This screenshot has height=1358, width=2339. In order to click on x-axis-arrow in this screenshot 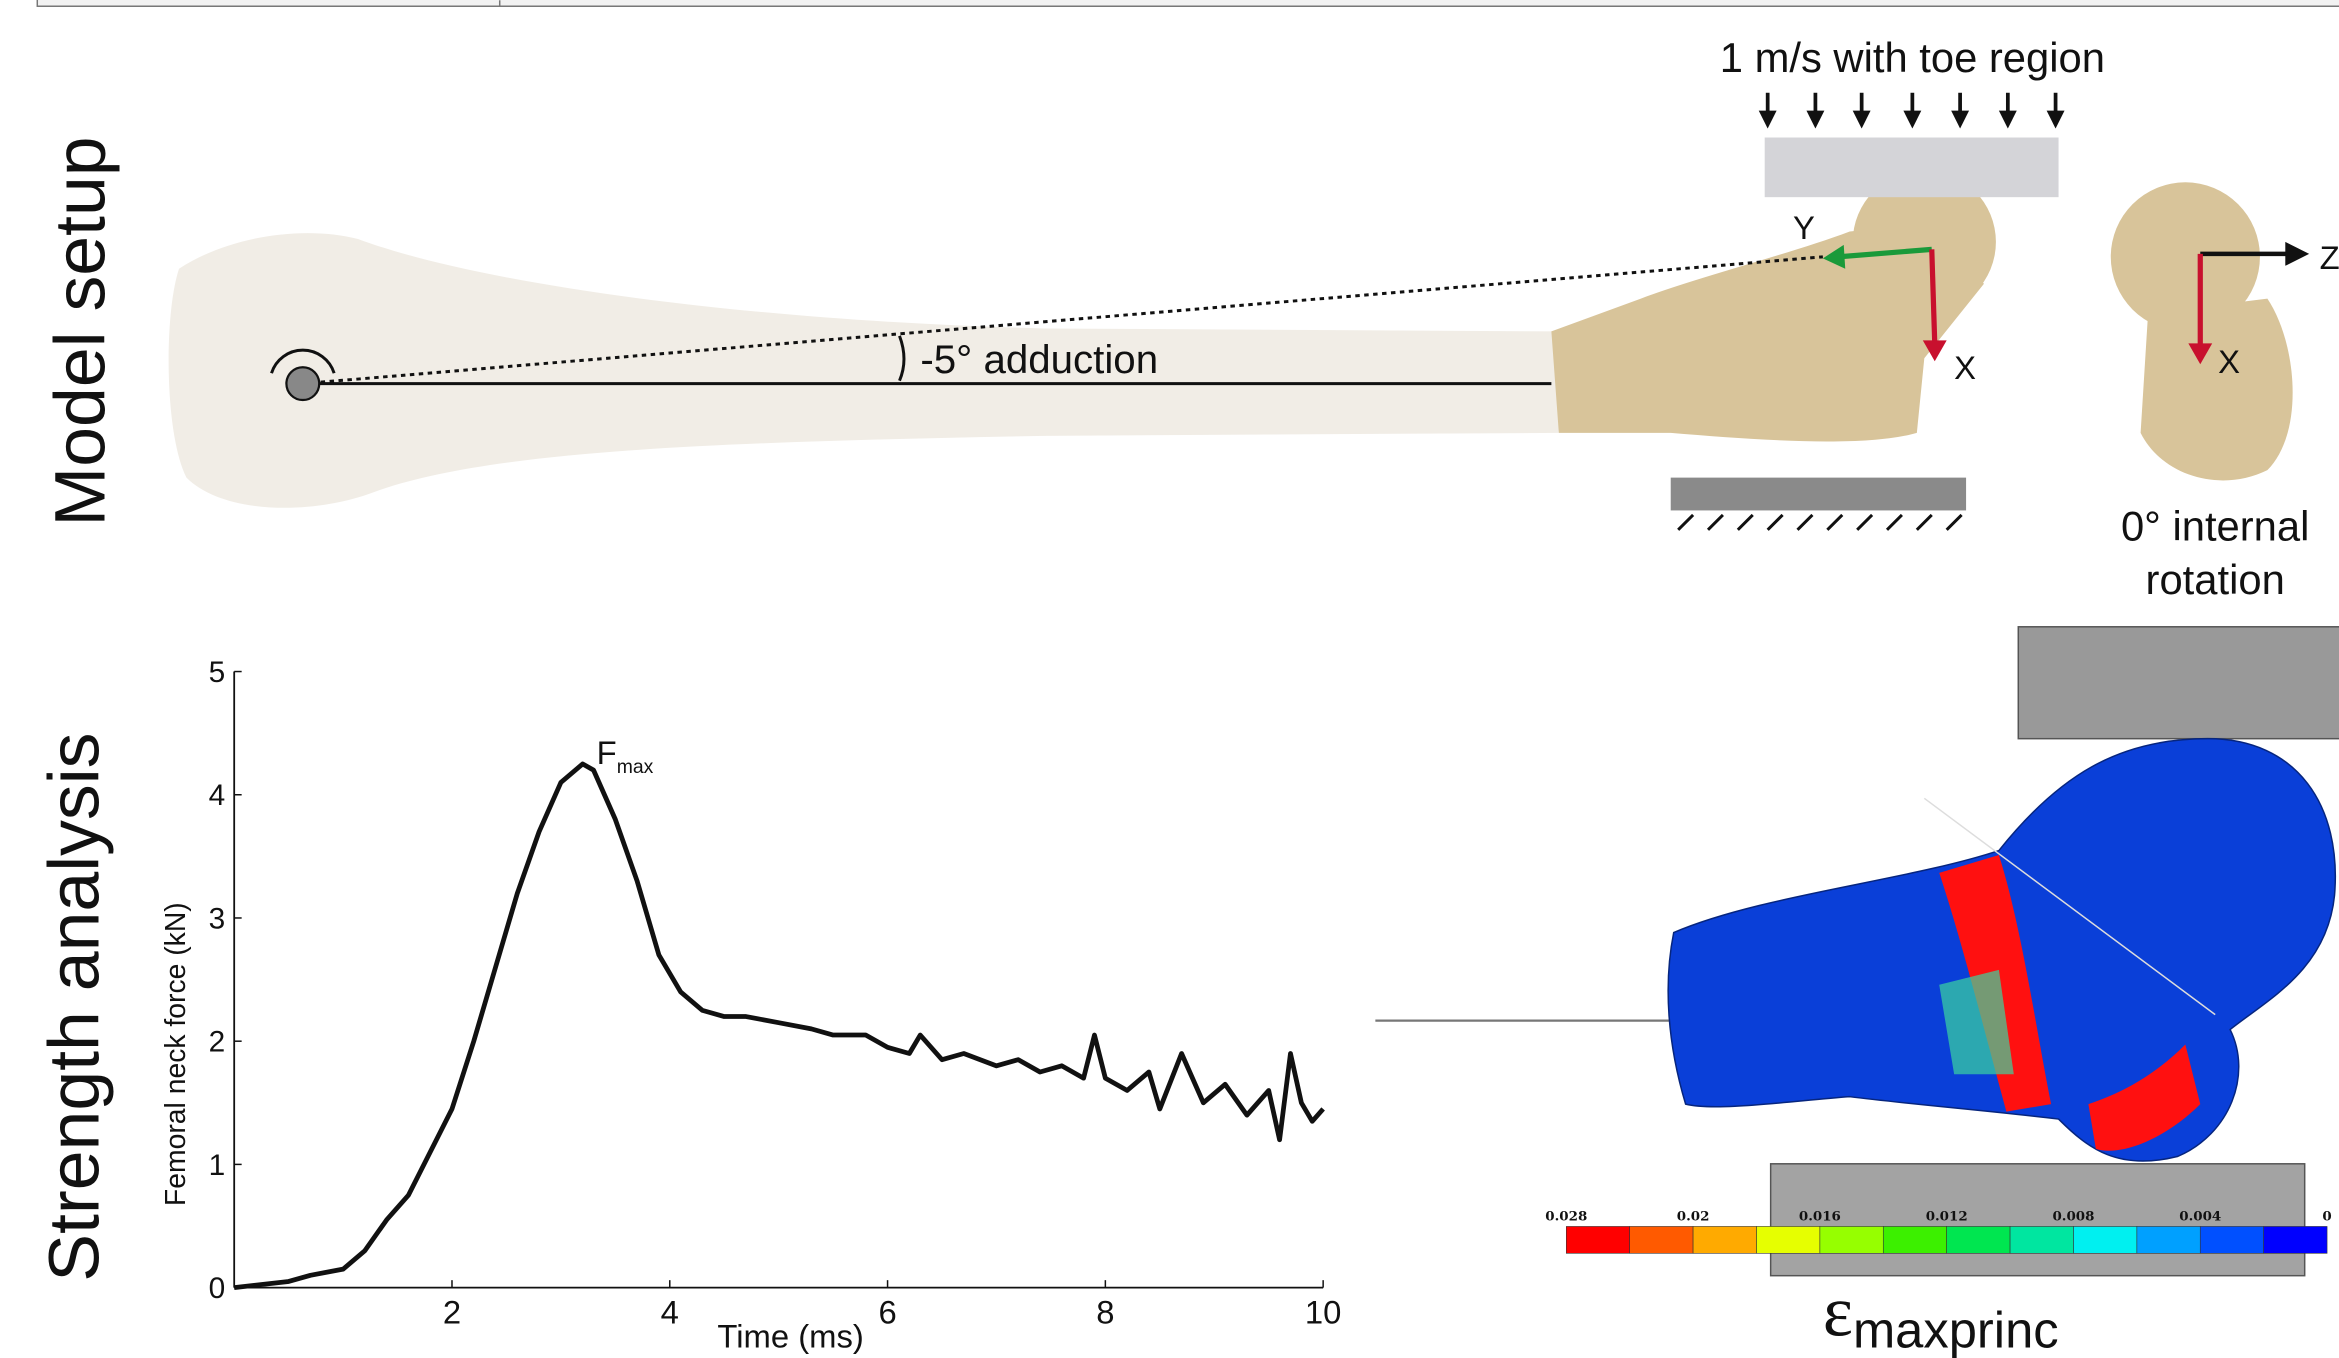, I will do `click(1933, 296)`.